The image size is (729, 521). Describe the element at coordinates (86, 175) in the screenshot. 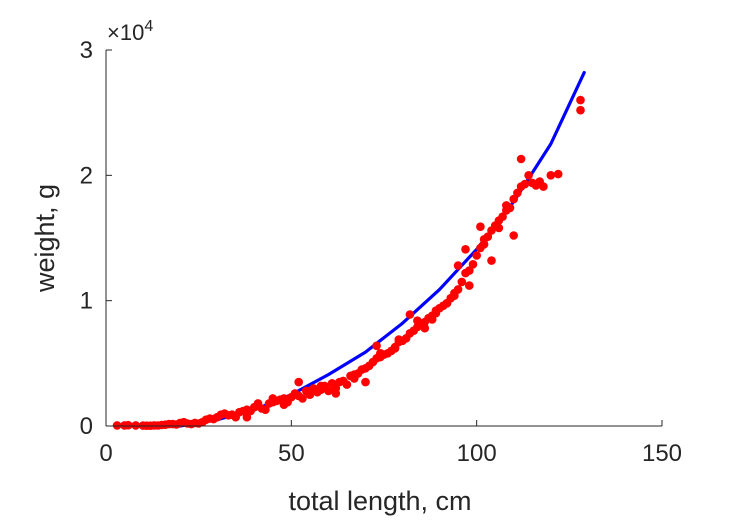

I see `y-tick-label: 2` at that location.